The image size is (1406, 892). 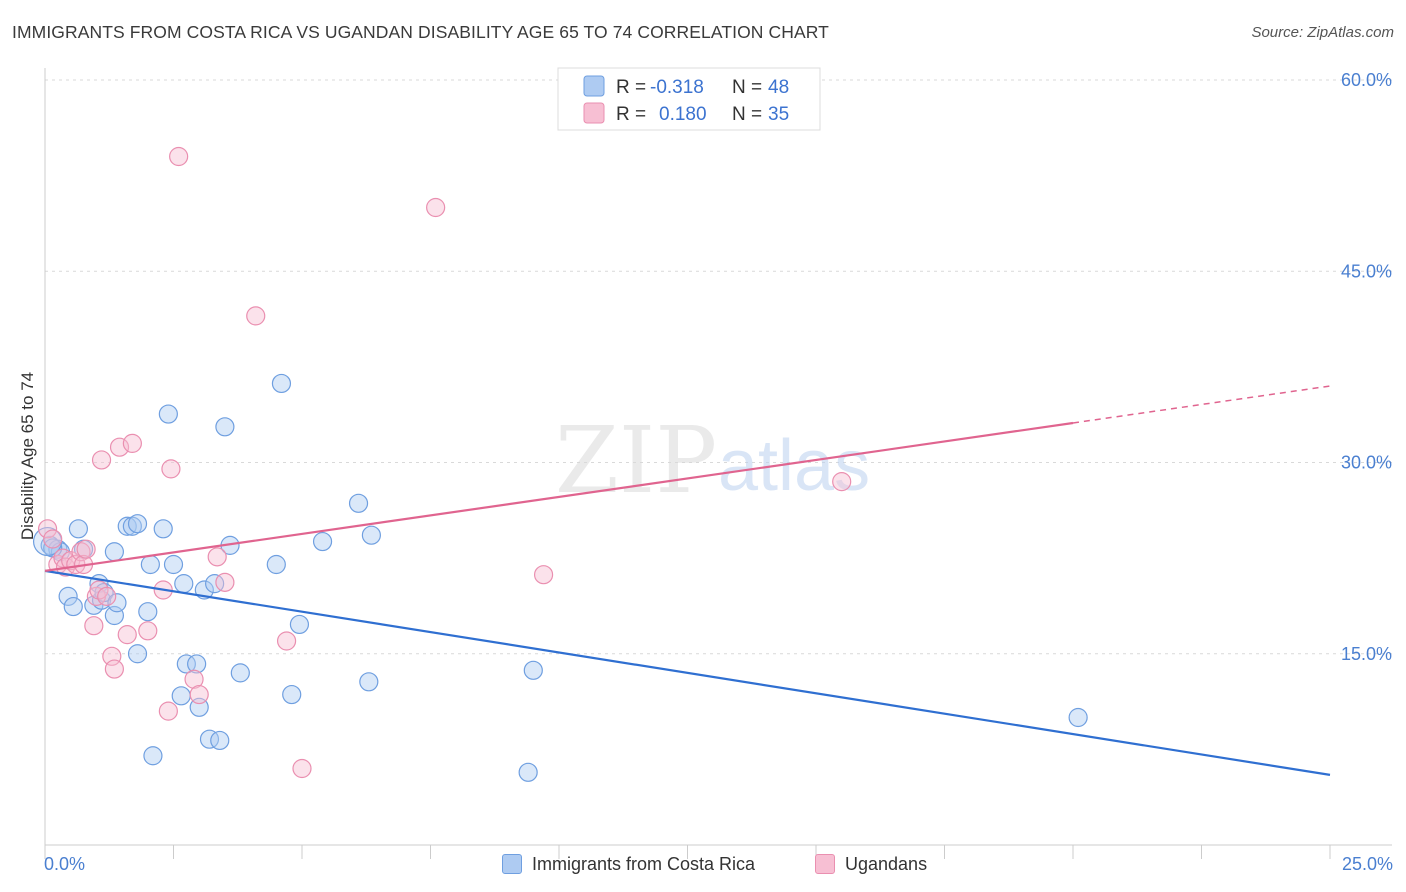 I want to click on watermark: ZIP atlas, so click(x=712, y=460).